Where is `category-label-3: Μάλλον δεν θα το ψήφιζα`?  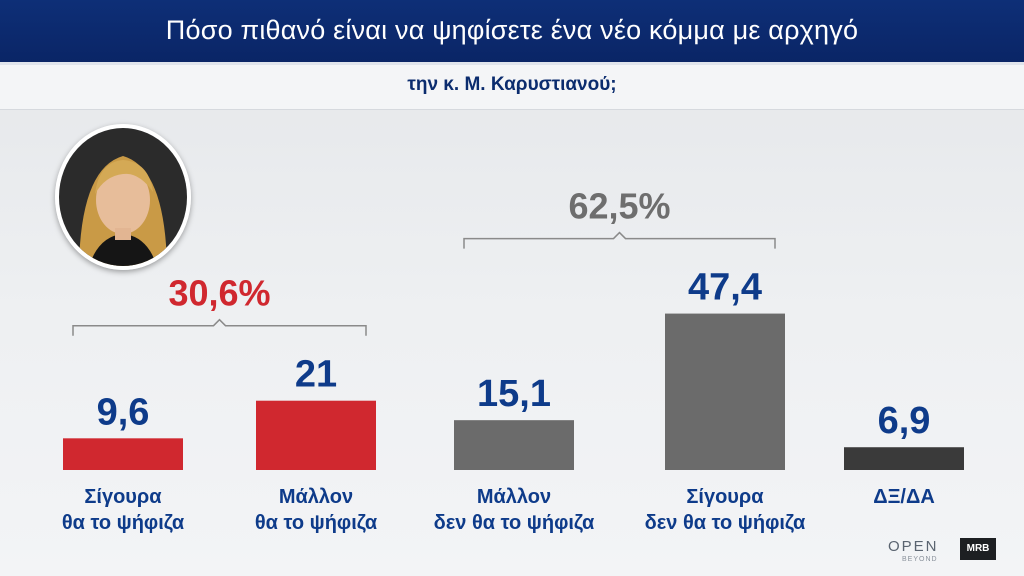 category-label-3: Μάλλον δεν θα το ψήφιζα is located at coordinates (514, 510).